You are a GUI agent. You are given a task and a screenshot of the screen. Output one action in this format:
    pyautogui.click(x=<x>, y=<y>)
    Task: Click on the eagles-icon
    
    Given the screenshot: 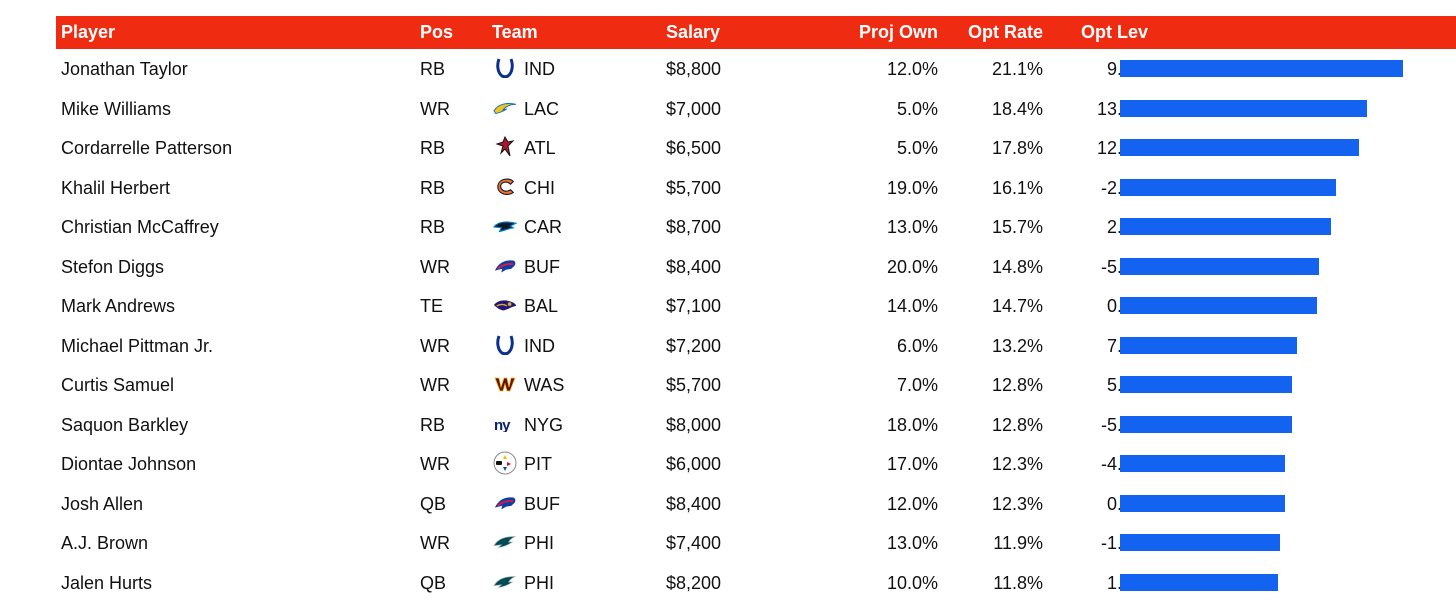 What is the action you would take?
    pyautogui.click(x=505, y=582)
    